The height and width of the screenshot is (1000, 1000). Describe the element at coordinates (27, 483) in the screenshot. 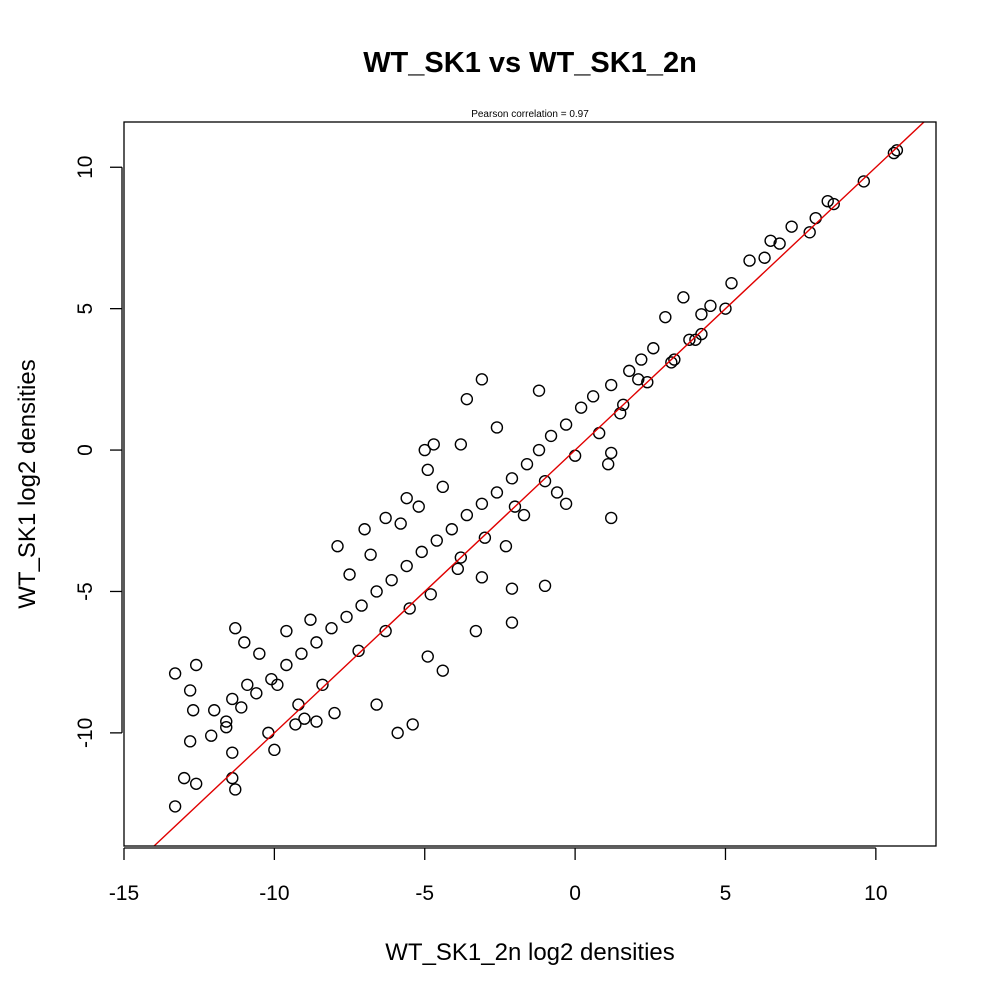

I see `y-axis-label: WT_SK1 log2 densities` at that location.